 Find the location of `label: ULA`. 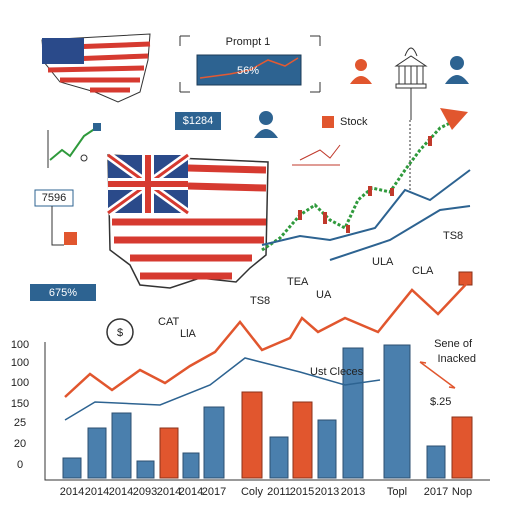

label: ULA is located at coordinates (383, 262).